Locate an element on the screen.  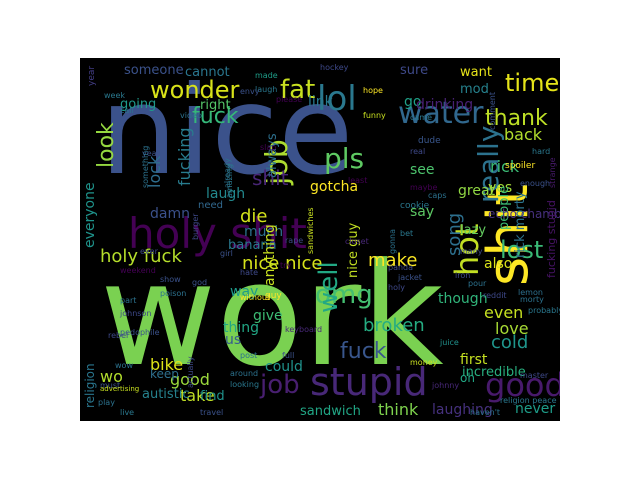
word: us is located at coordinates (233, 340).